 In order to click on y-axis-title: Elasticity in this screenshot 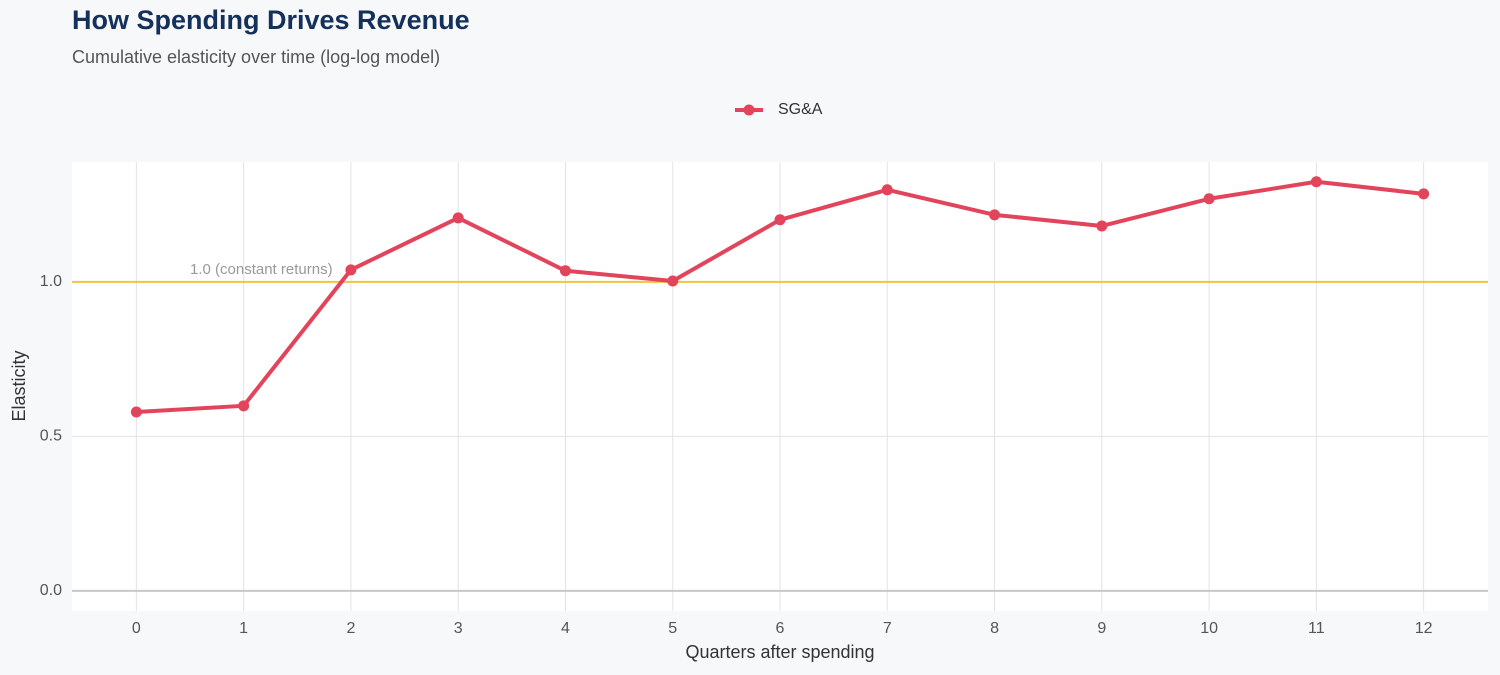, I will do `click(19, 385)`.